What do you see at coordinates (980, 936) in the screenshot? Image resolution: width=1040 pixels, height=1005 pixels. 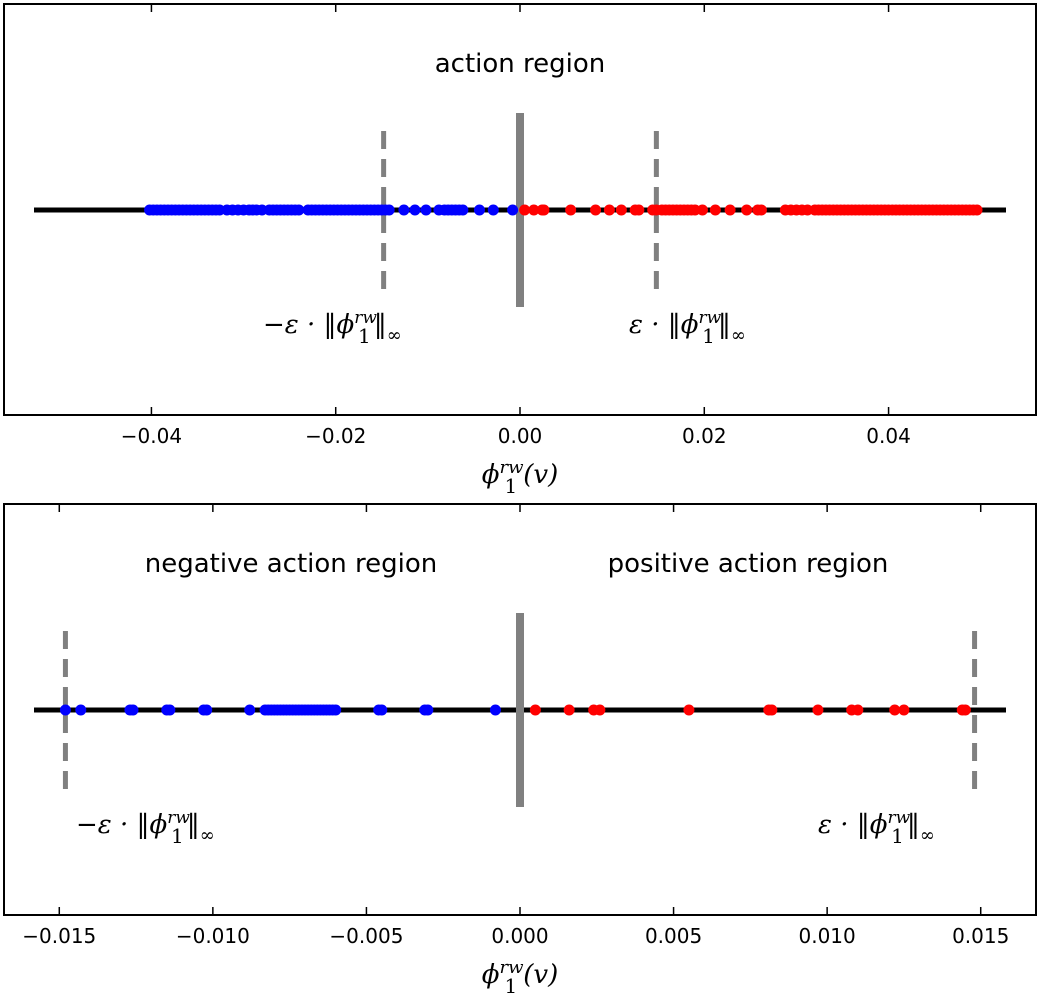 I see `panel-2-tick-label: 0.015` at bounding box center [980, 936].